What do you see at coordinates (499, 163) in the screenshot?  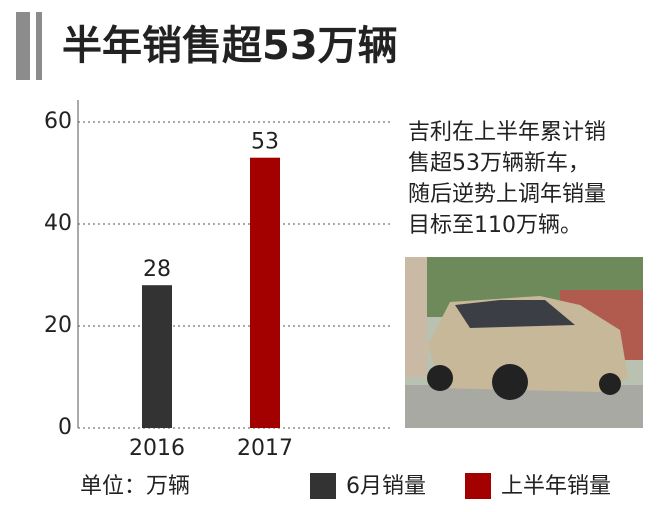 I see `description-line: 售超53万辆新车，` at bounding box center [499, 163].